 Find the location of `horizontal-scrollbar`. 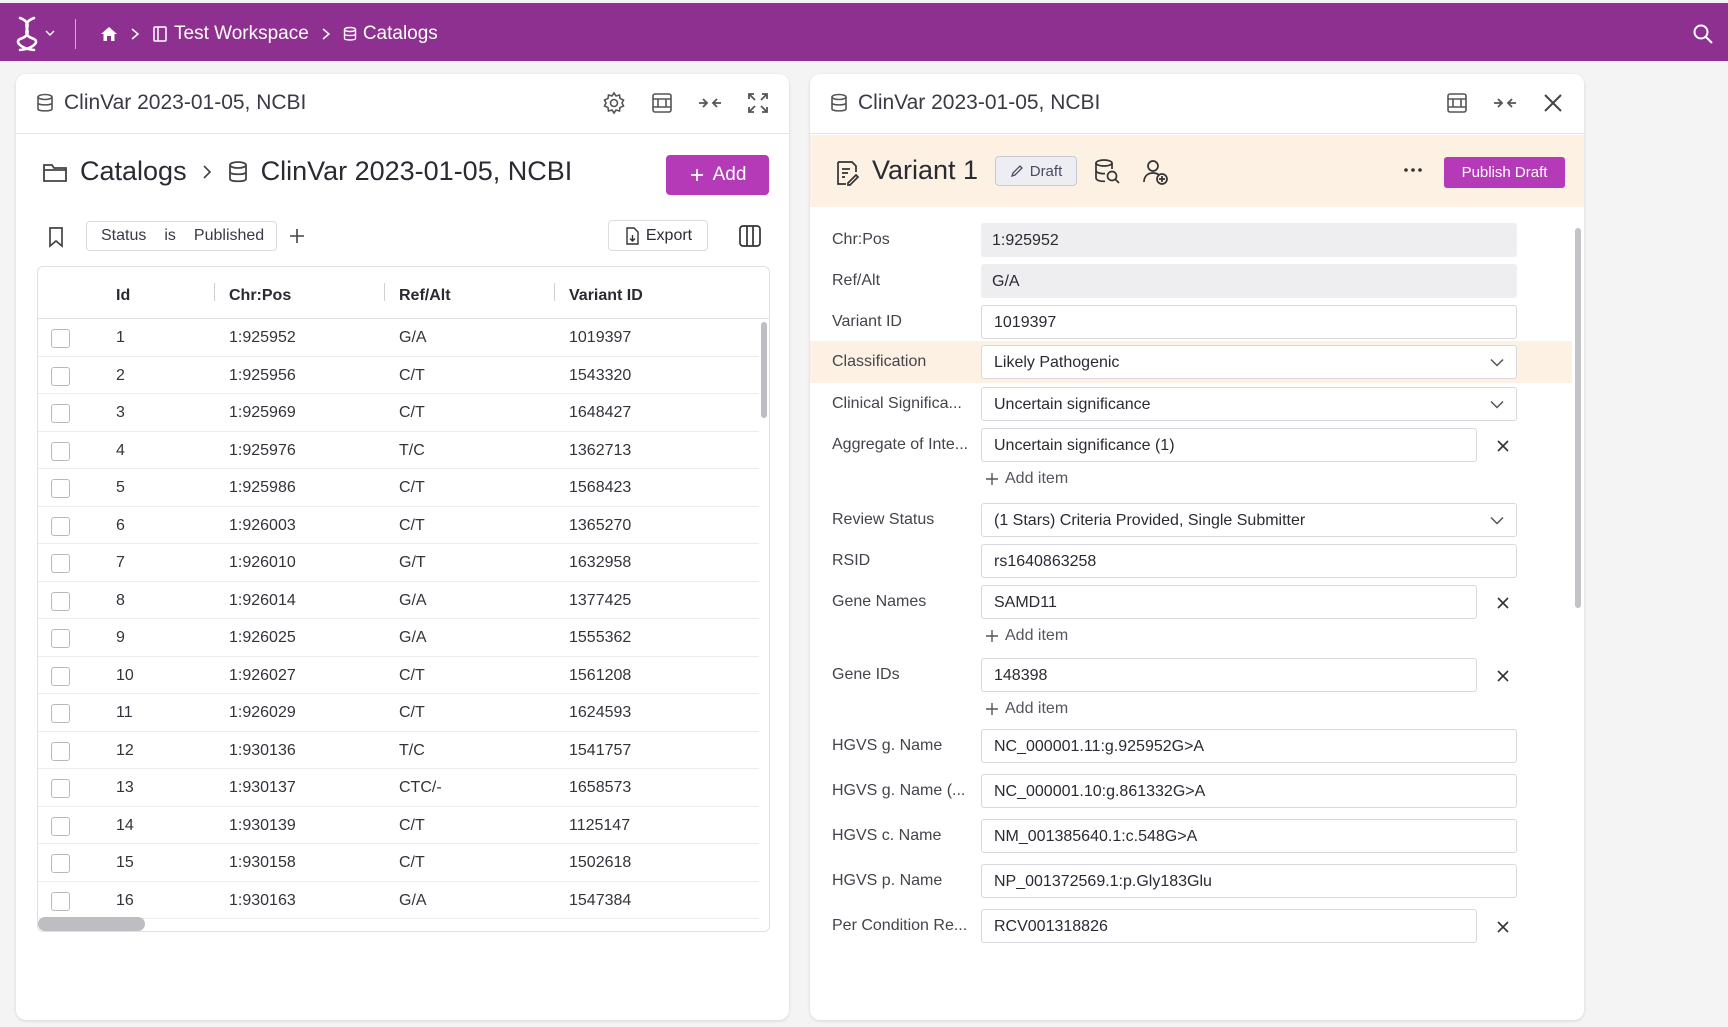

horizontal-scrollbar is located at coordinates (91, 924).